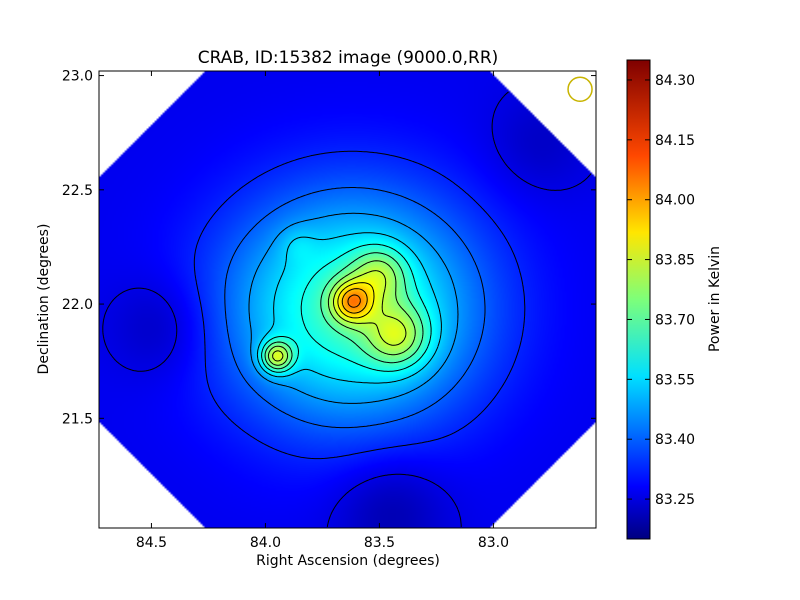 Image resolution: width=800 pixels, height=600 pixels. Describe the element at coordinates (151, 543) in the screenshot. I see `x-tick-label: 84.5` at that location.